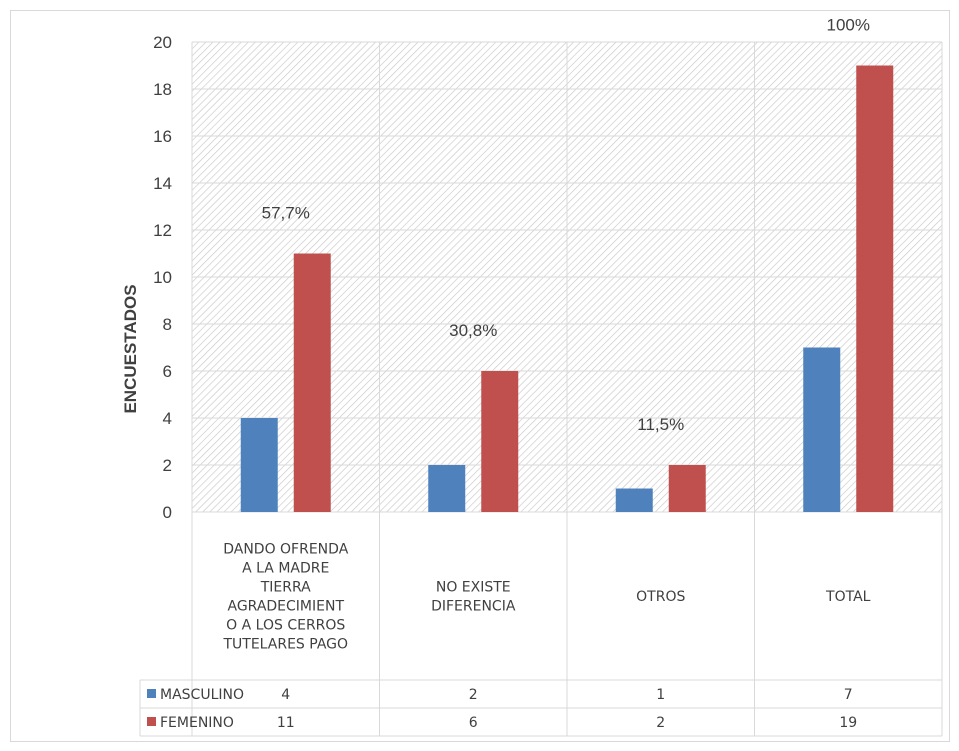  I want to click on category-label: NO EXISTE, so click(473, 588).